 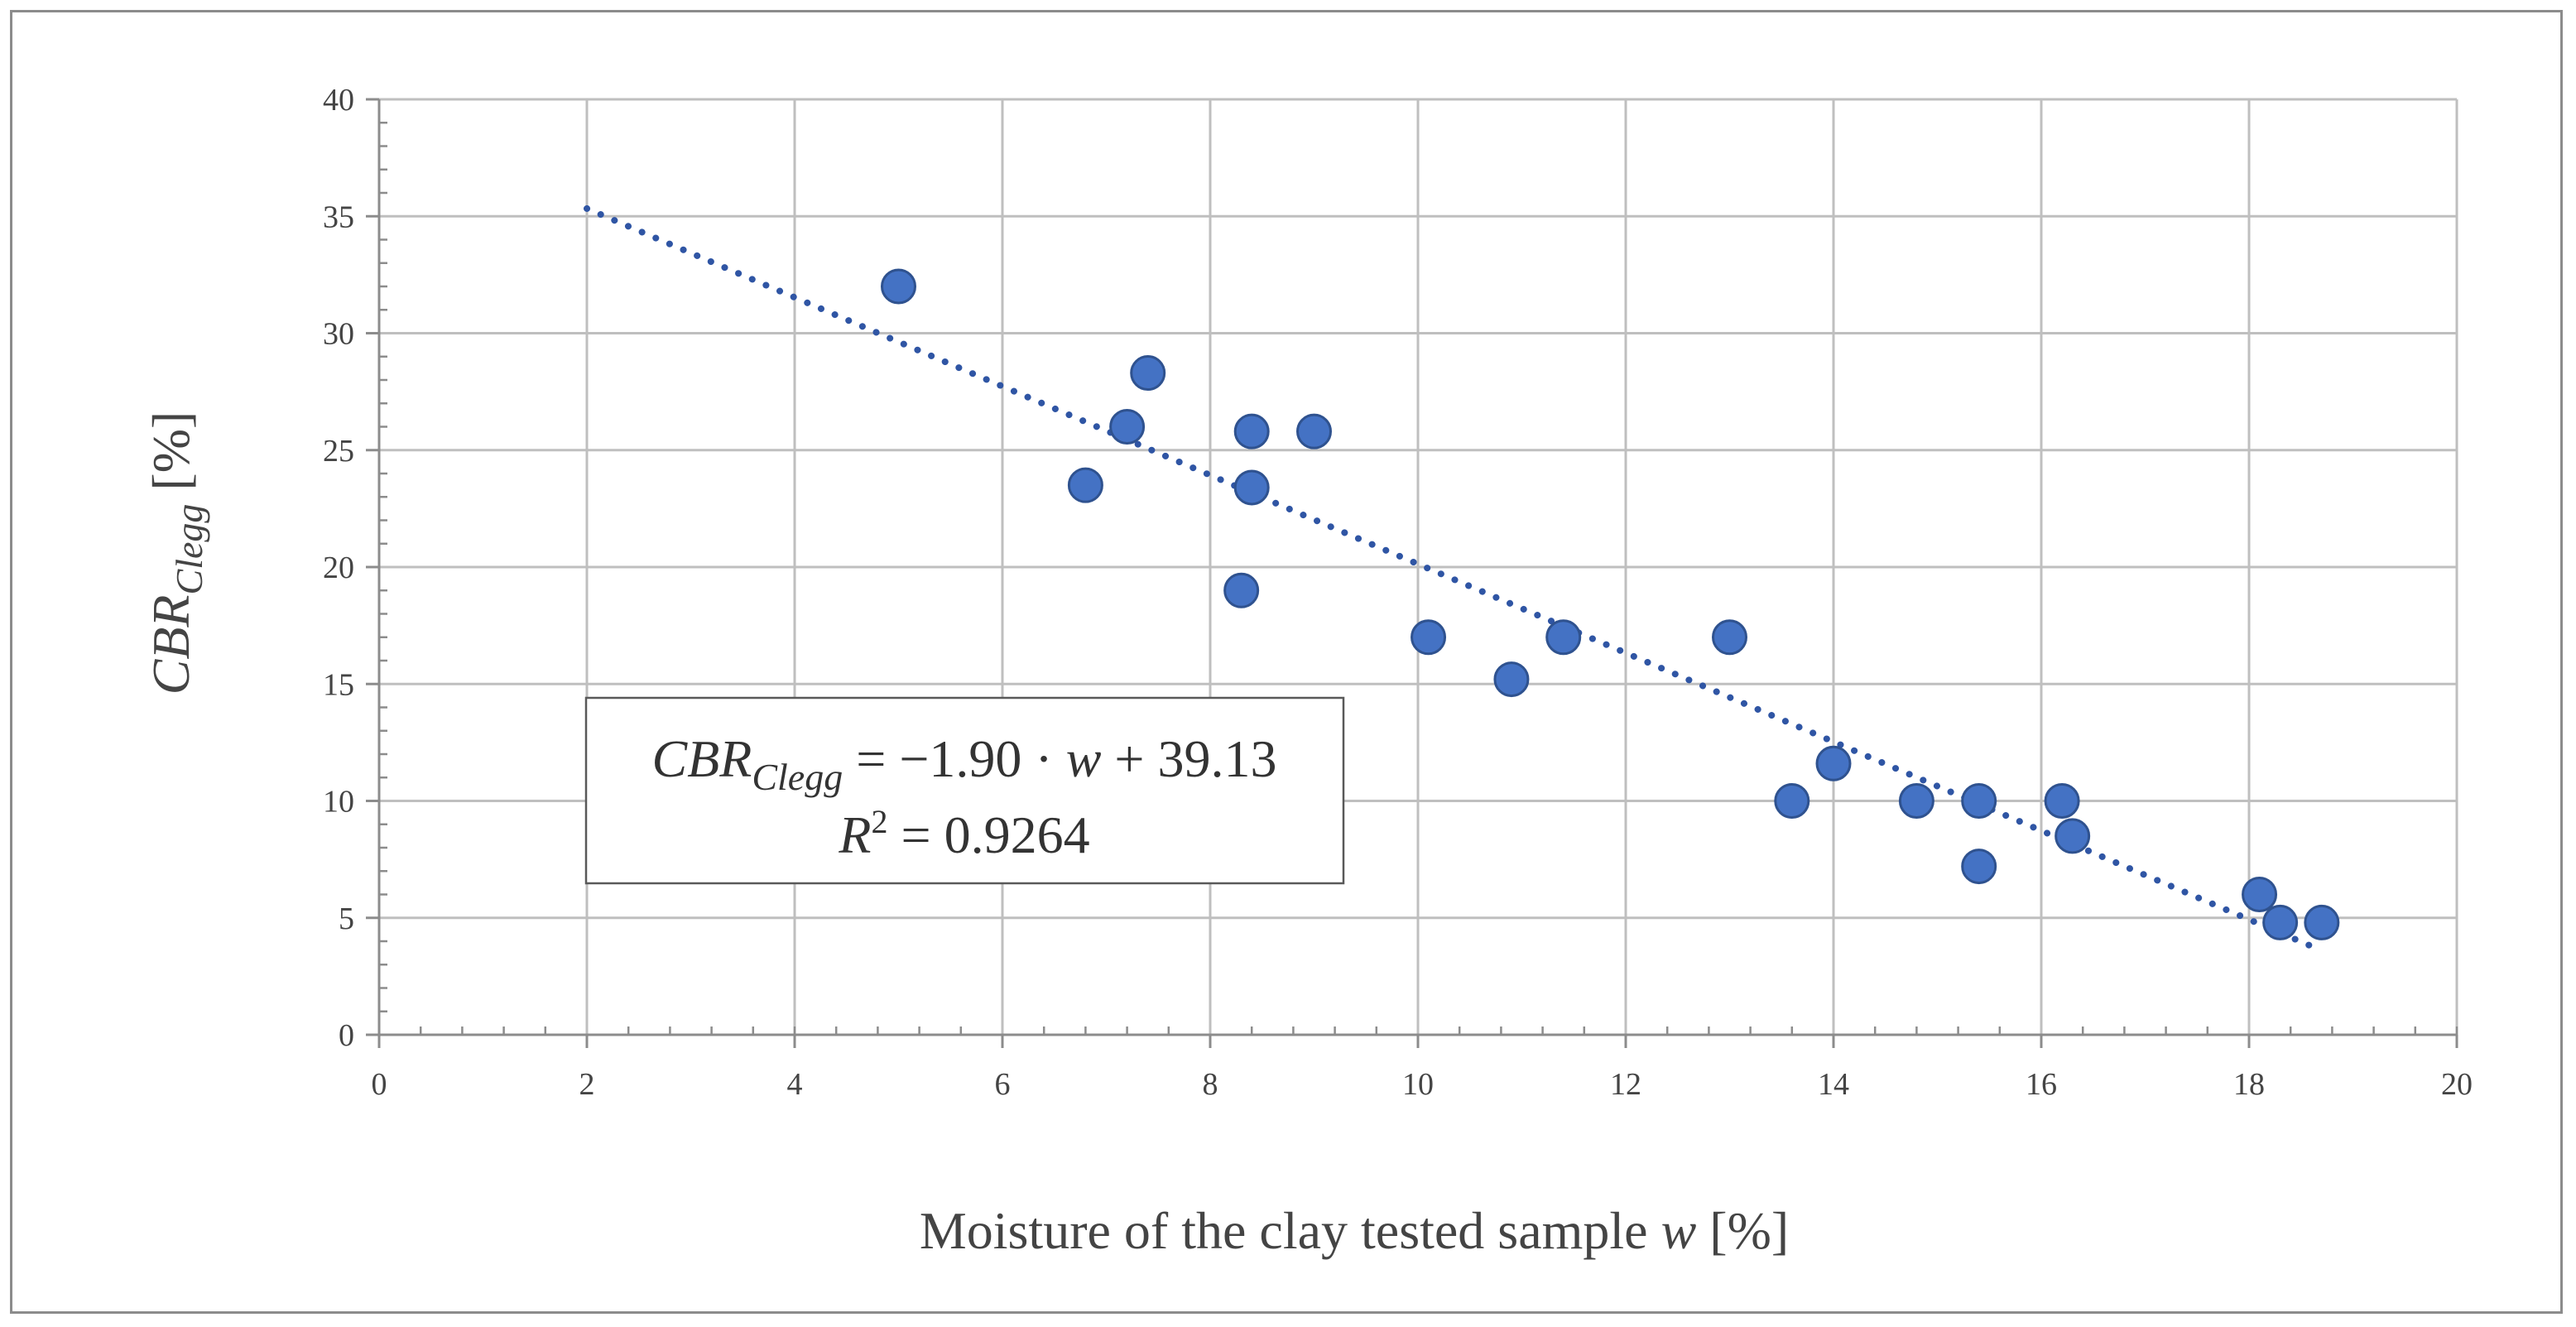 I want to click on x-axis-title-variable: w, so click(x=1679, y=1230).